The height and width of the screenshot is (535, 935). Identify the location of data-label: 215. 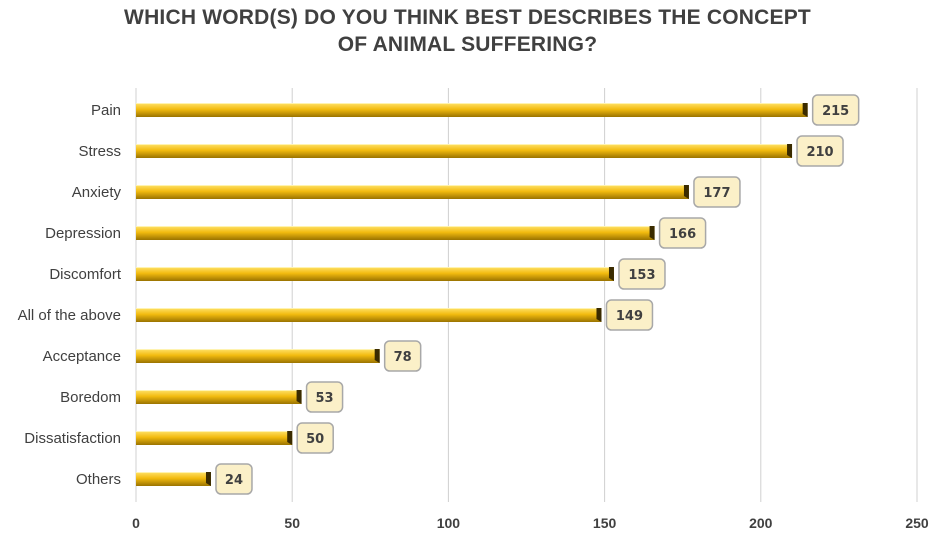
(835, 111).